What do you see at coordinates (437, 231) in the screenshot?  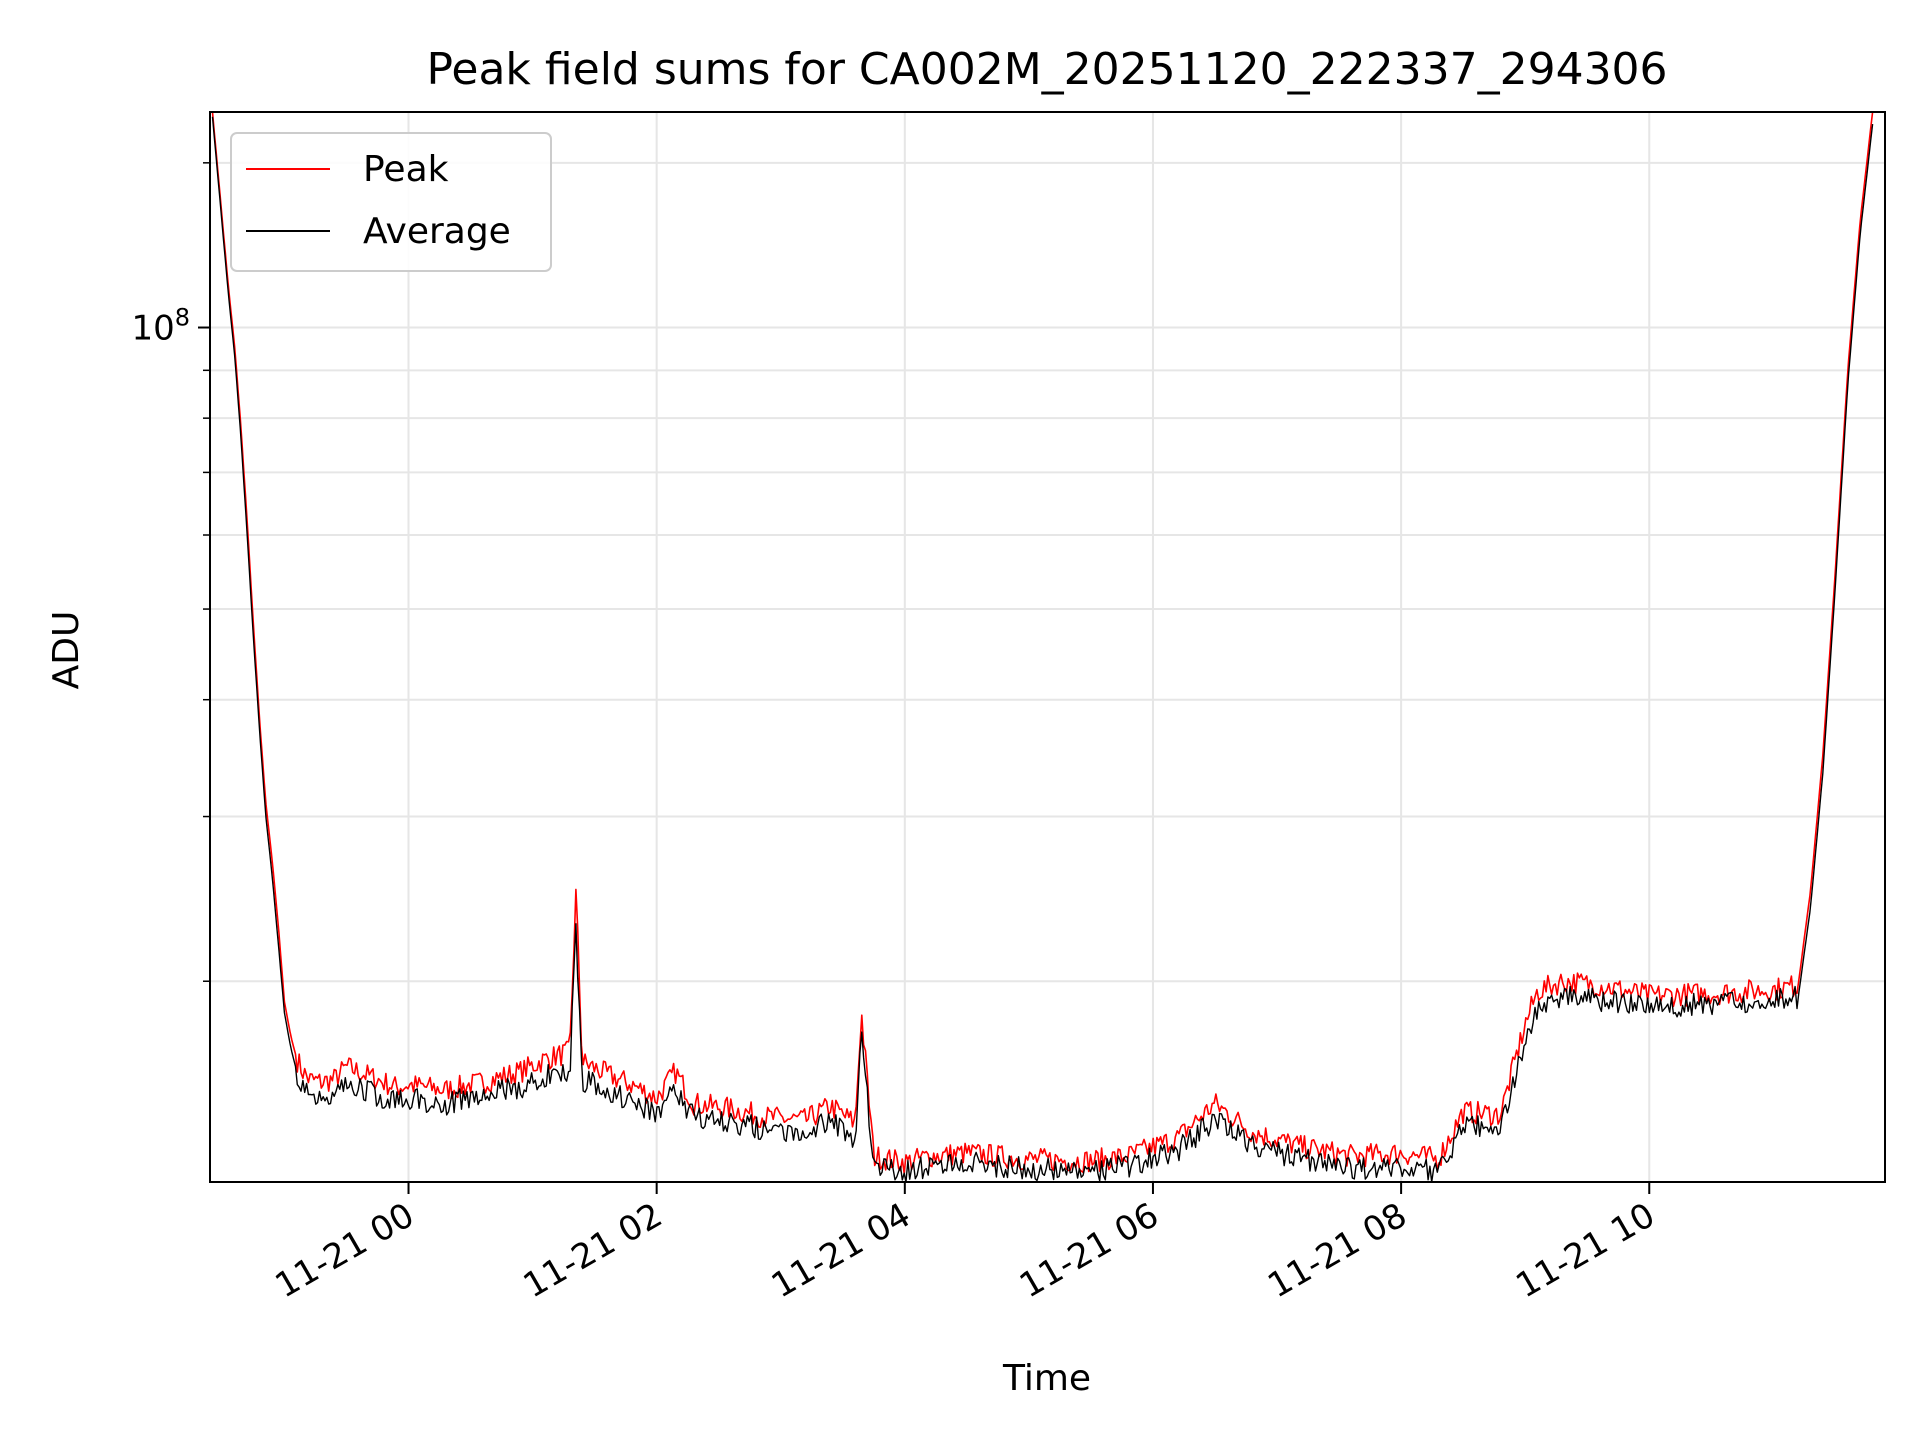 I see `legend-average-label: Average` at bounding box center [437, 231].